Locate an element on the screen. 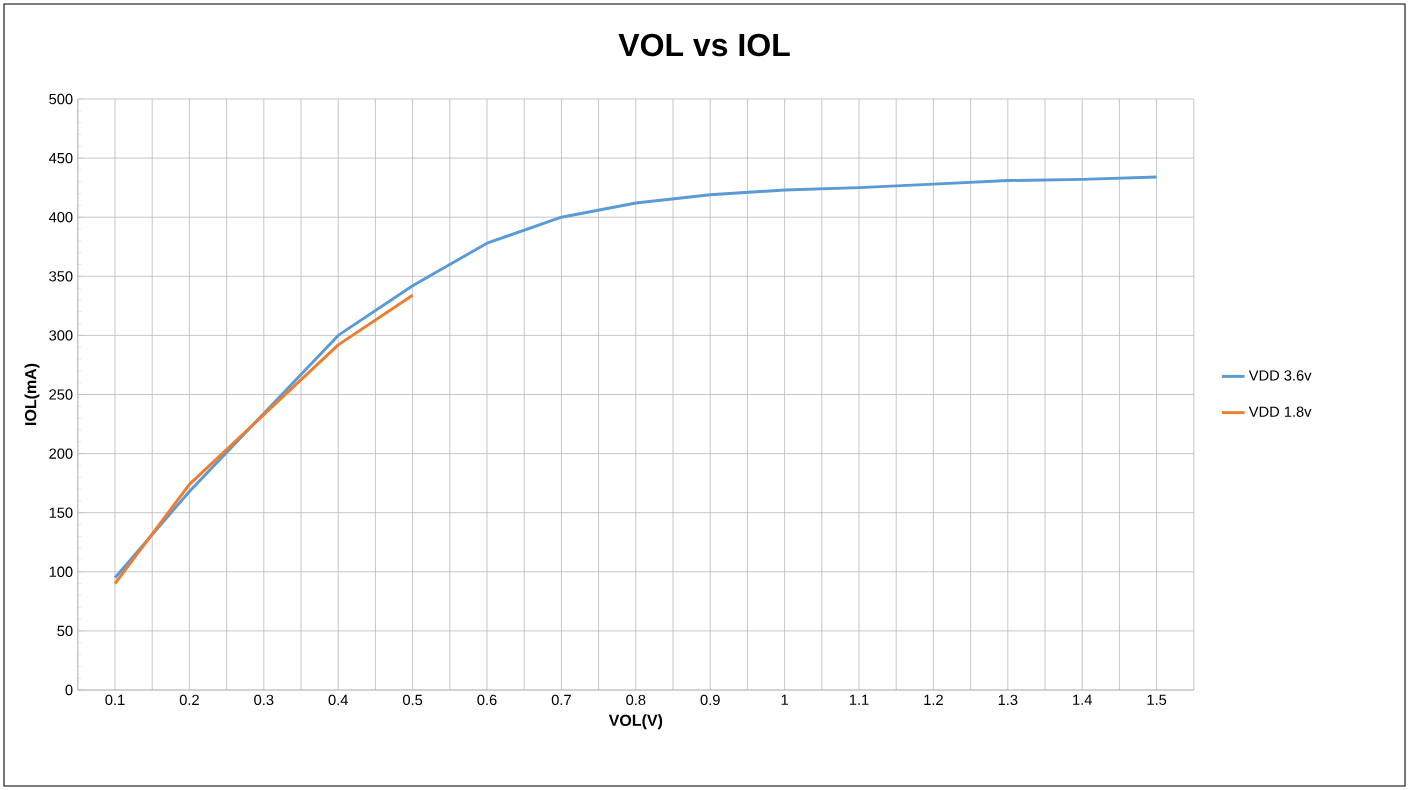 Image resolution: width=1409 pixels, height=790 pixels. y-tick-label: 200 is located at coordinates (61, 453).